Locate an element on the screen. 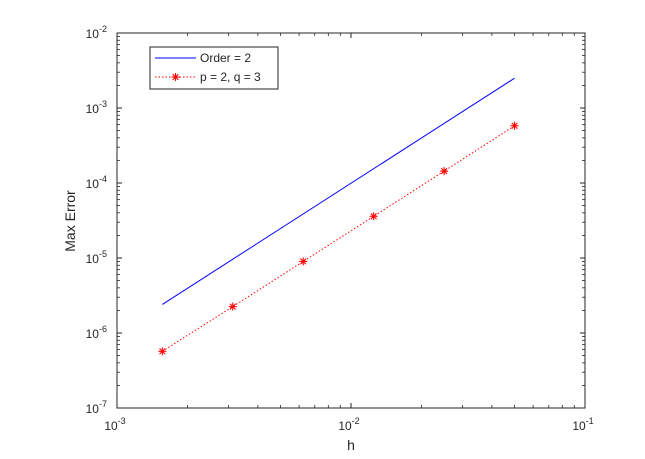 Image resolution: width=645 pixels, height=459 pixels. y-tick-label: 10⁻⁵ is located at coordinates (96, 257).